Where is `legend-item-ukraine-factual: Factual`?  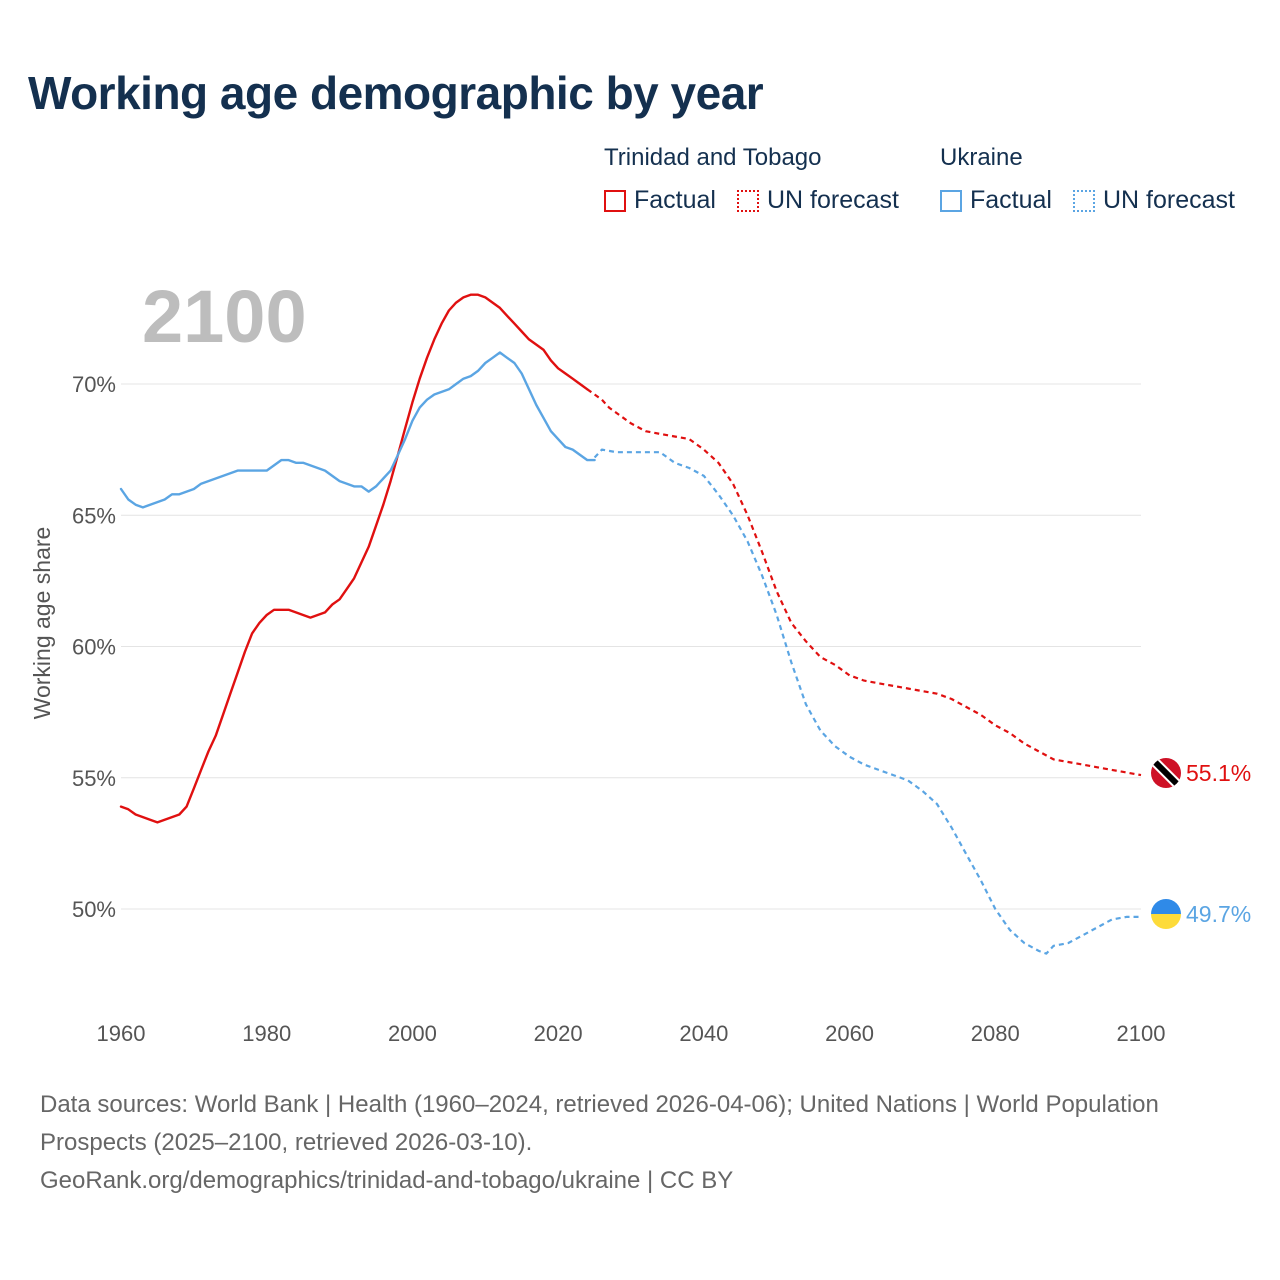 legend-item-ukraine-factual: Factual is located at coordinates (996, 200).